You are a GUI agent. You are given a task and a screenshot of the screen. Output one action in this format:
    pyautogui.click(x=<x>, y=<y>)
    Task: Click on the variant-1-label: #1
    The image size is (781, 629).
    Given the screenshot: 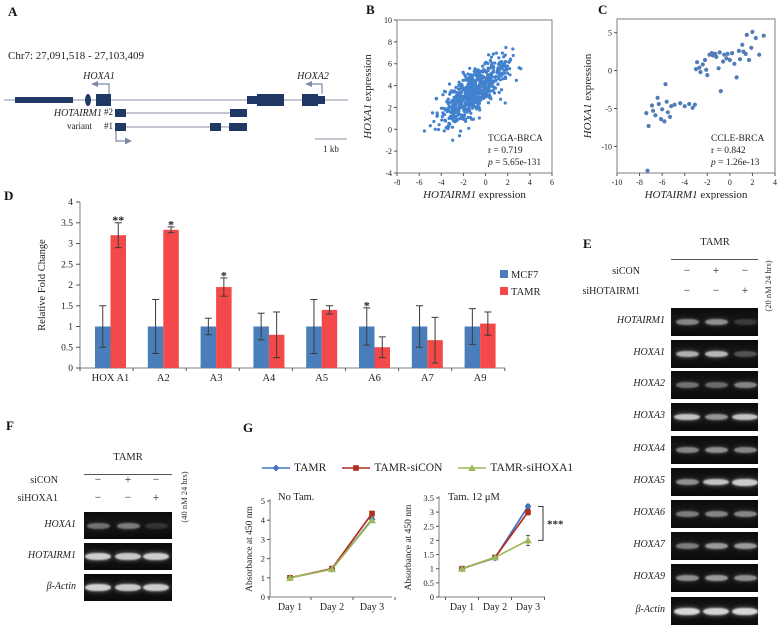 What is the action you would take?
    pyautogui.click(x=108, y=126)
    